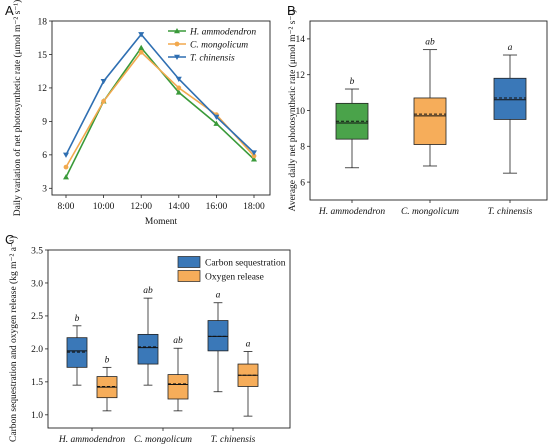 The height and width of the screenshot is (447, 550). Describe the element at coordinates (301, 40) in the screenshot. I see `y-tick-label: 14` at that location.